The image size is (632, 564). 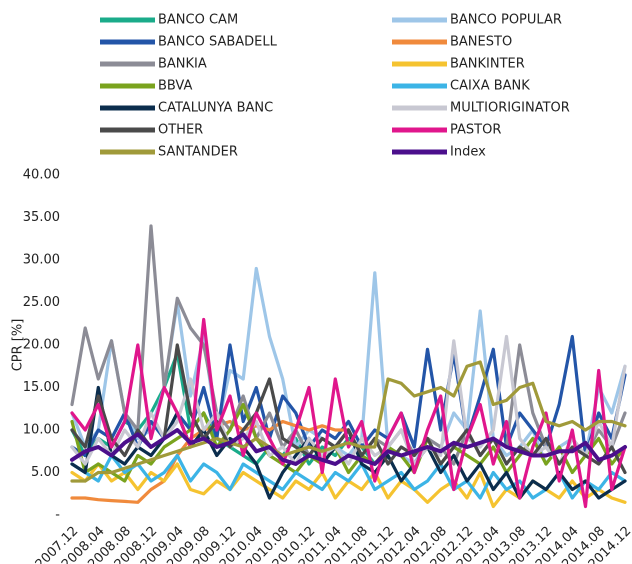 I want to click on y-tick-label: 40.00, so click(x=41, y=175).